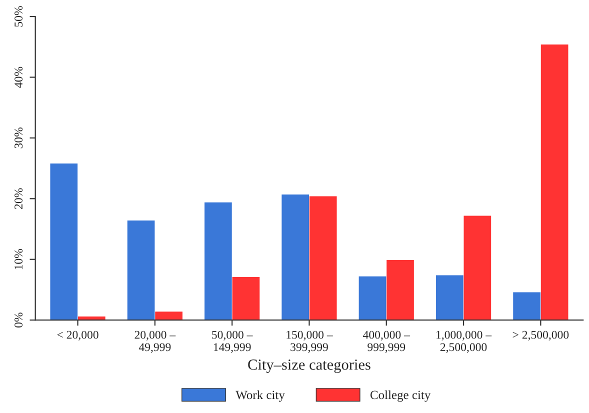 The image size is (589, 413). Describe the element at coordinates (386, 341) in the screenshot. I see `x-tick-label: 400,000 – 999,999` at that location.